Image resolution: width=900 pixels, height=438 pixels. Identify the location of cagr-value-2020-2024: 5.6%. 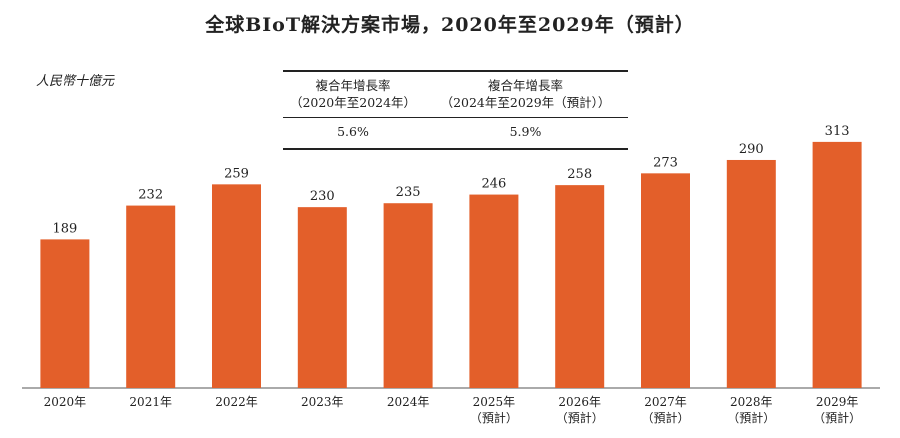
(353, 131).